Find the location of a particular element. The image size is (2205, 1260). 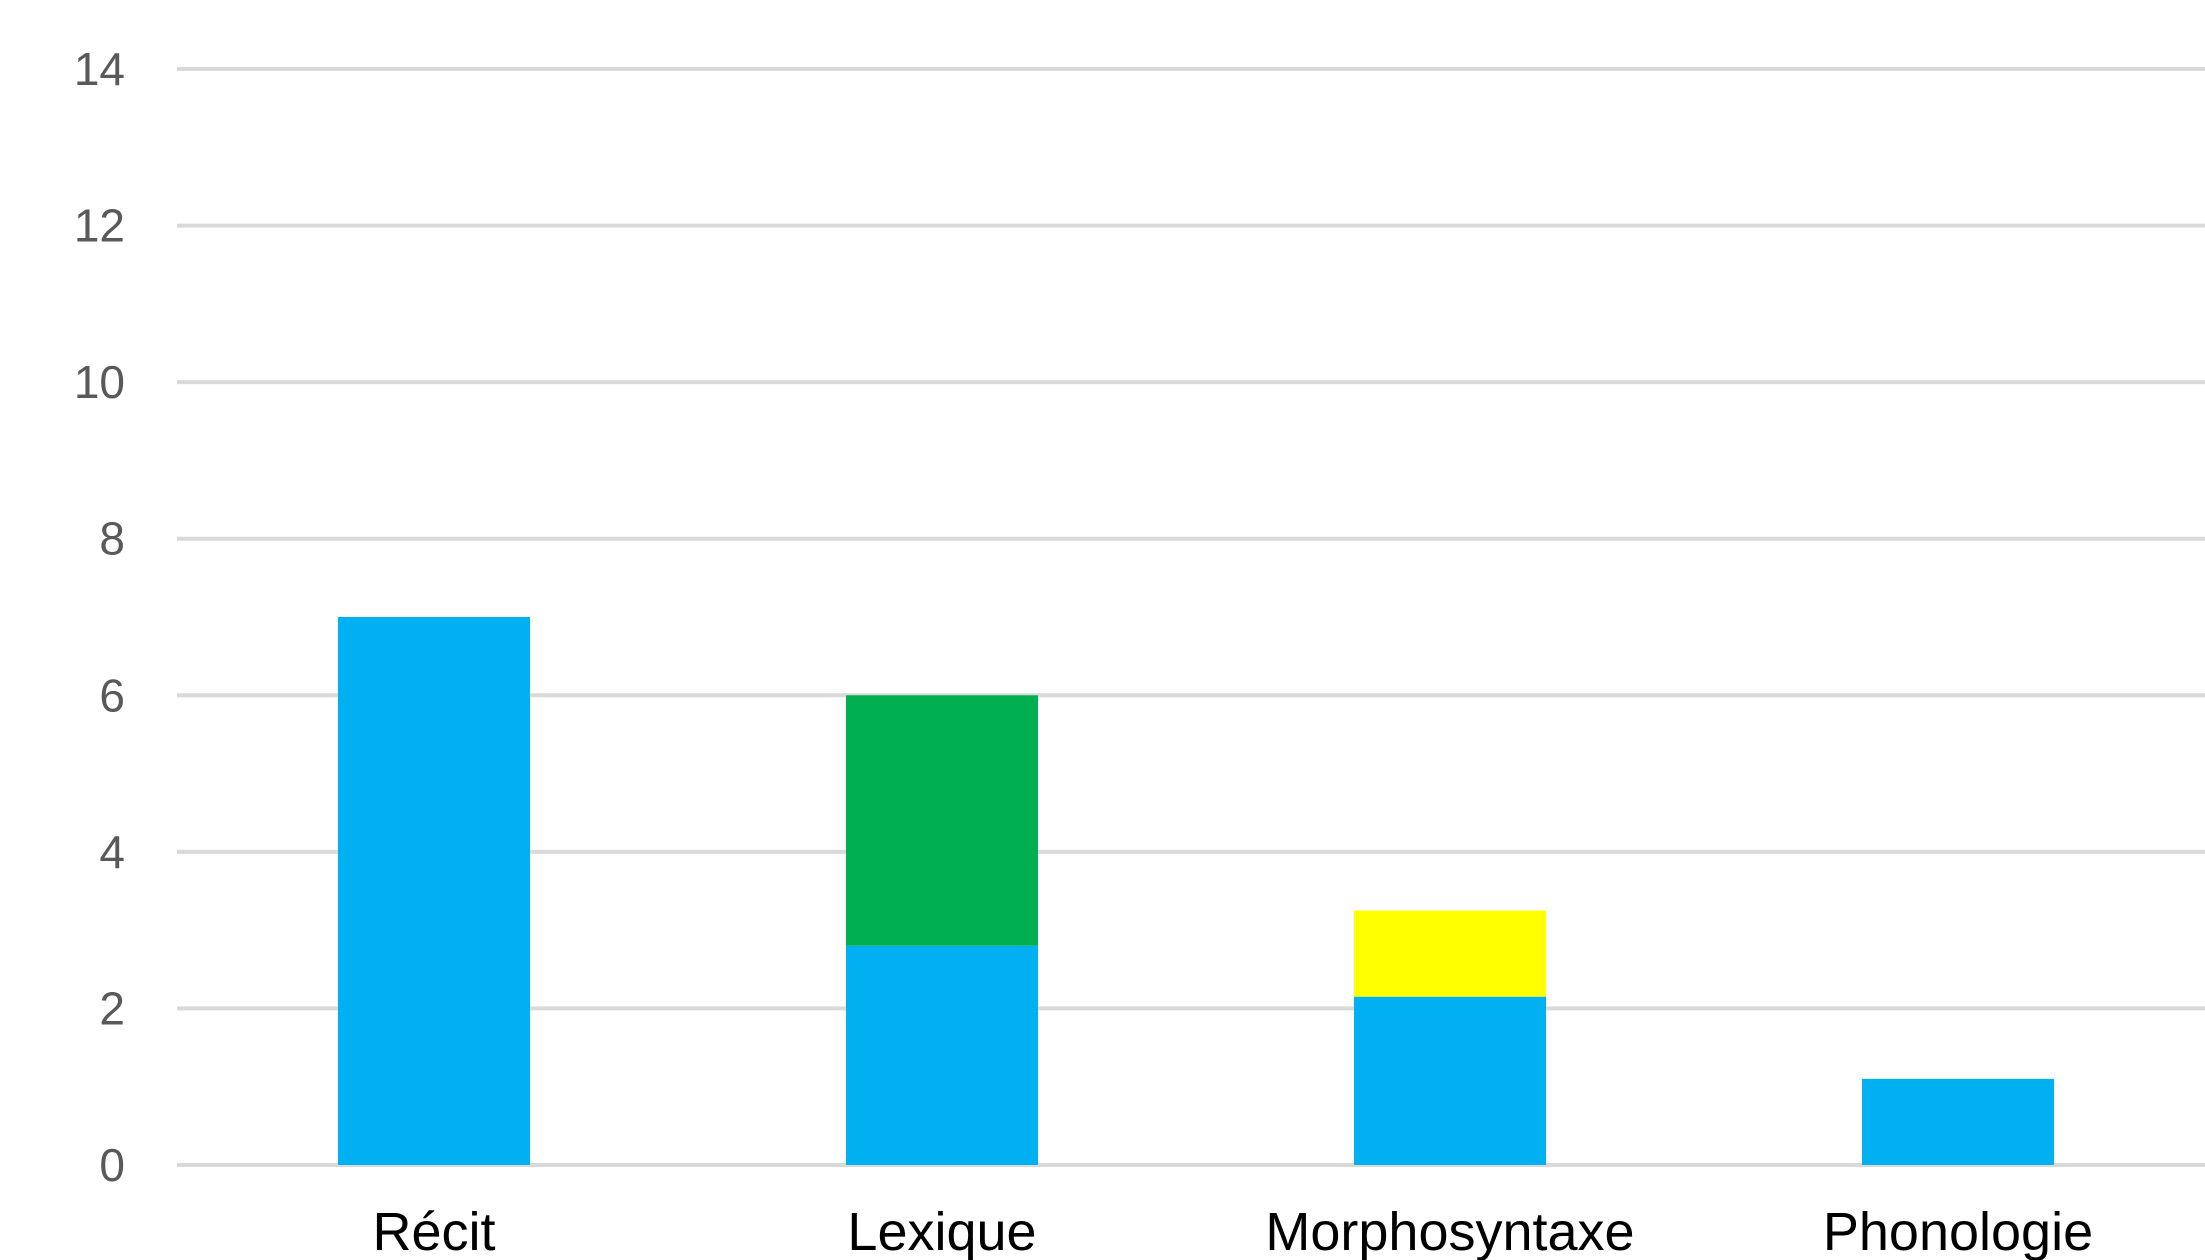

y-axis-tick-labels: 0 2 4 6 8 10 12 14 is located at coordinates (99, 617).